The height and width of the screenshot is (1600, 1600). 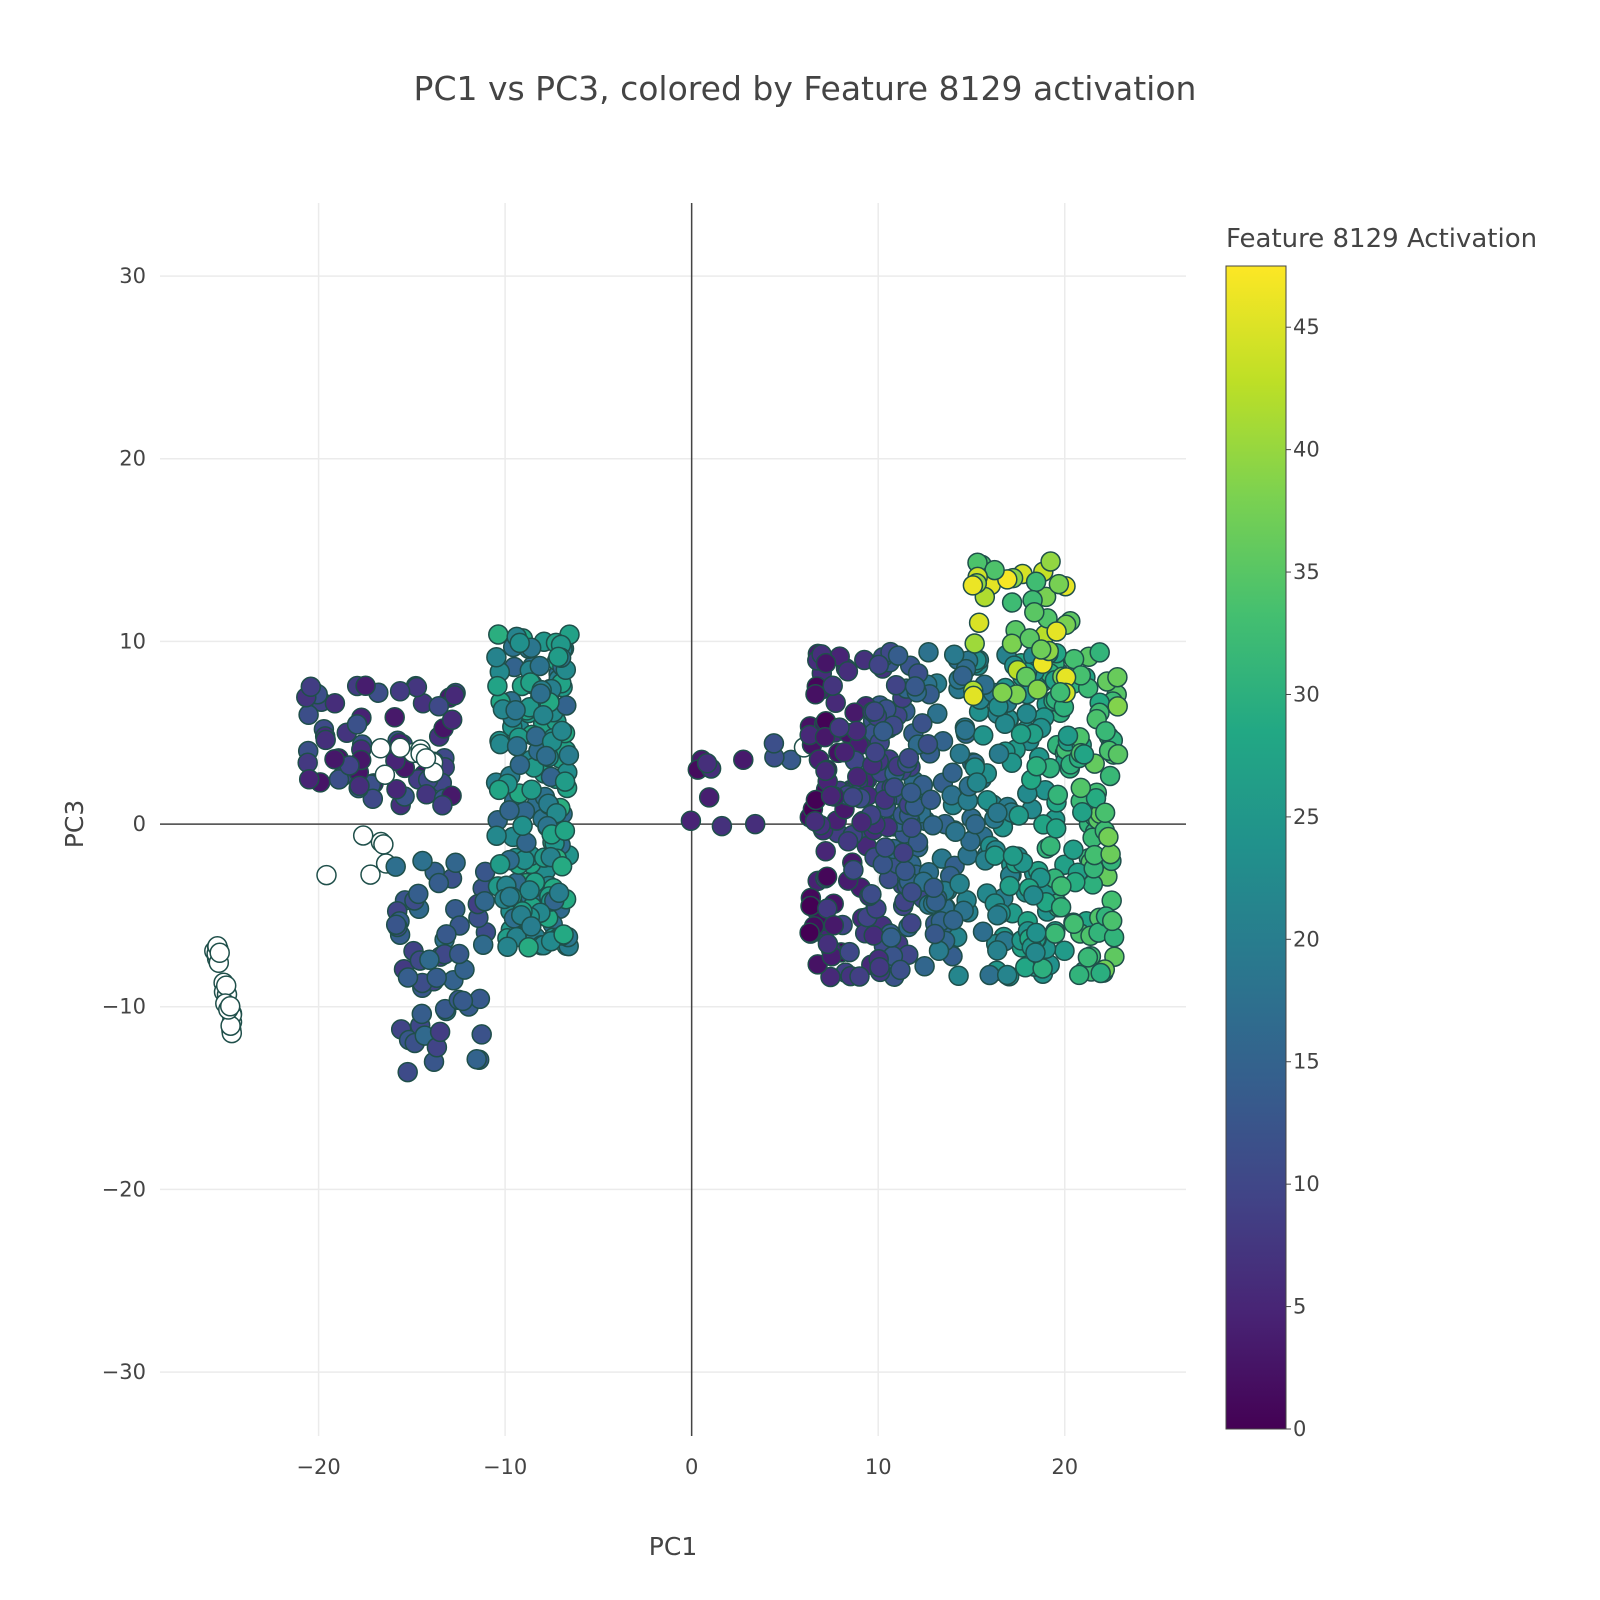 I want to click on y-tick-label: −30, so click(x=124, y=1372).